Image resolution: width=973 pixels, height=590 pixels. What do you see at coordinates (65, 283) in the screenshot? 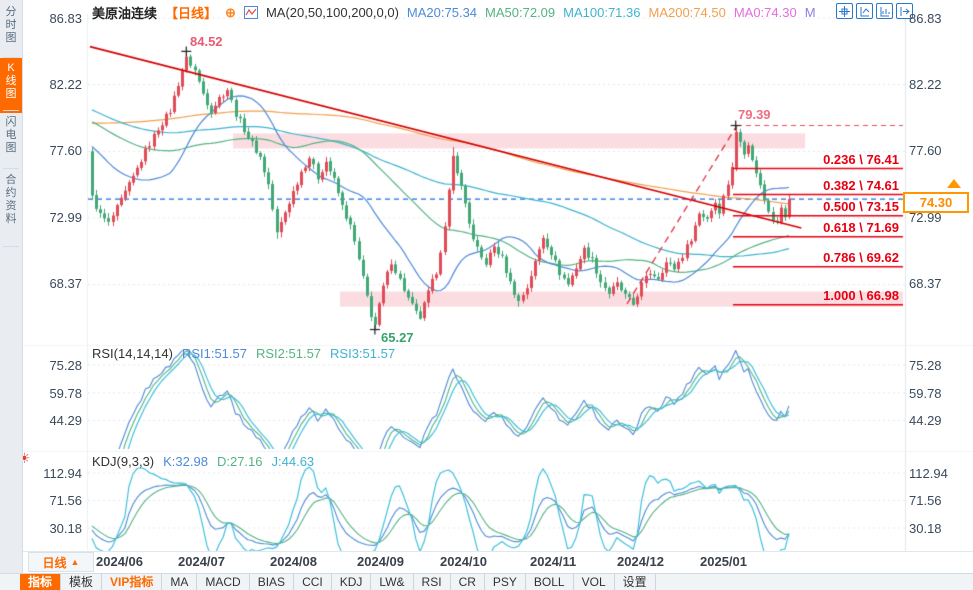
I see `y-tick-left: 68.37` at bounding box center [65, 283].